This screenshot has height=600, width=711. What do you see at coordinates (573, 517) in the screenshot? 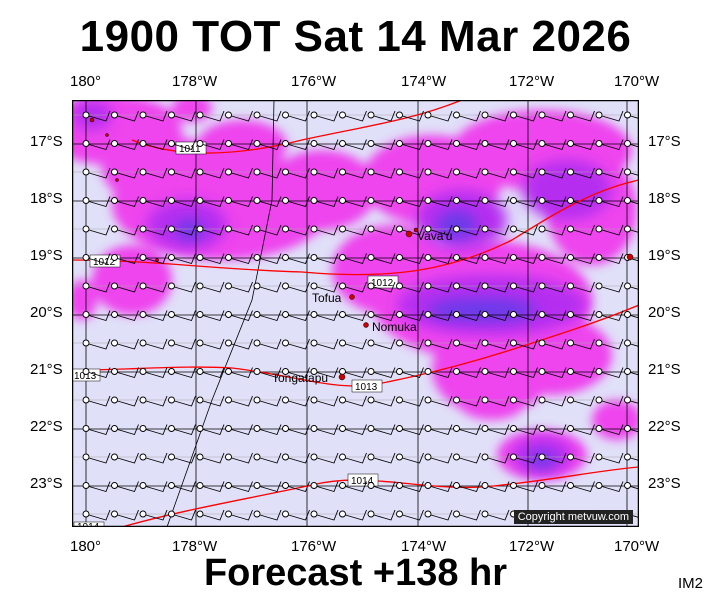
I see `copyright-label: Copyright metvuw.com` at bounding box center [573, 517].